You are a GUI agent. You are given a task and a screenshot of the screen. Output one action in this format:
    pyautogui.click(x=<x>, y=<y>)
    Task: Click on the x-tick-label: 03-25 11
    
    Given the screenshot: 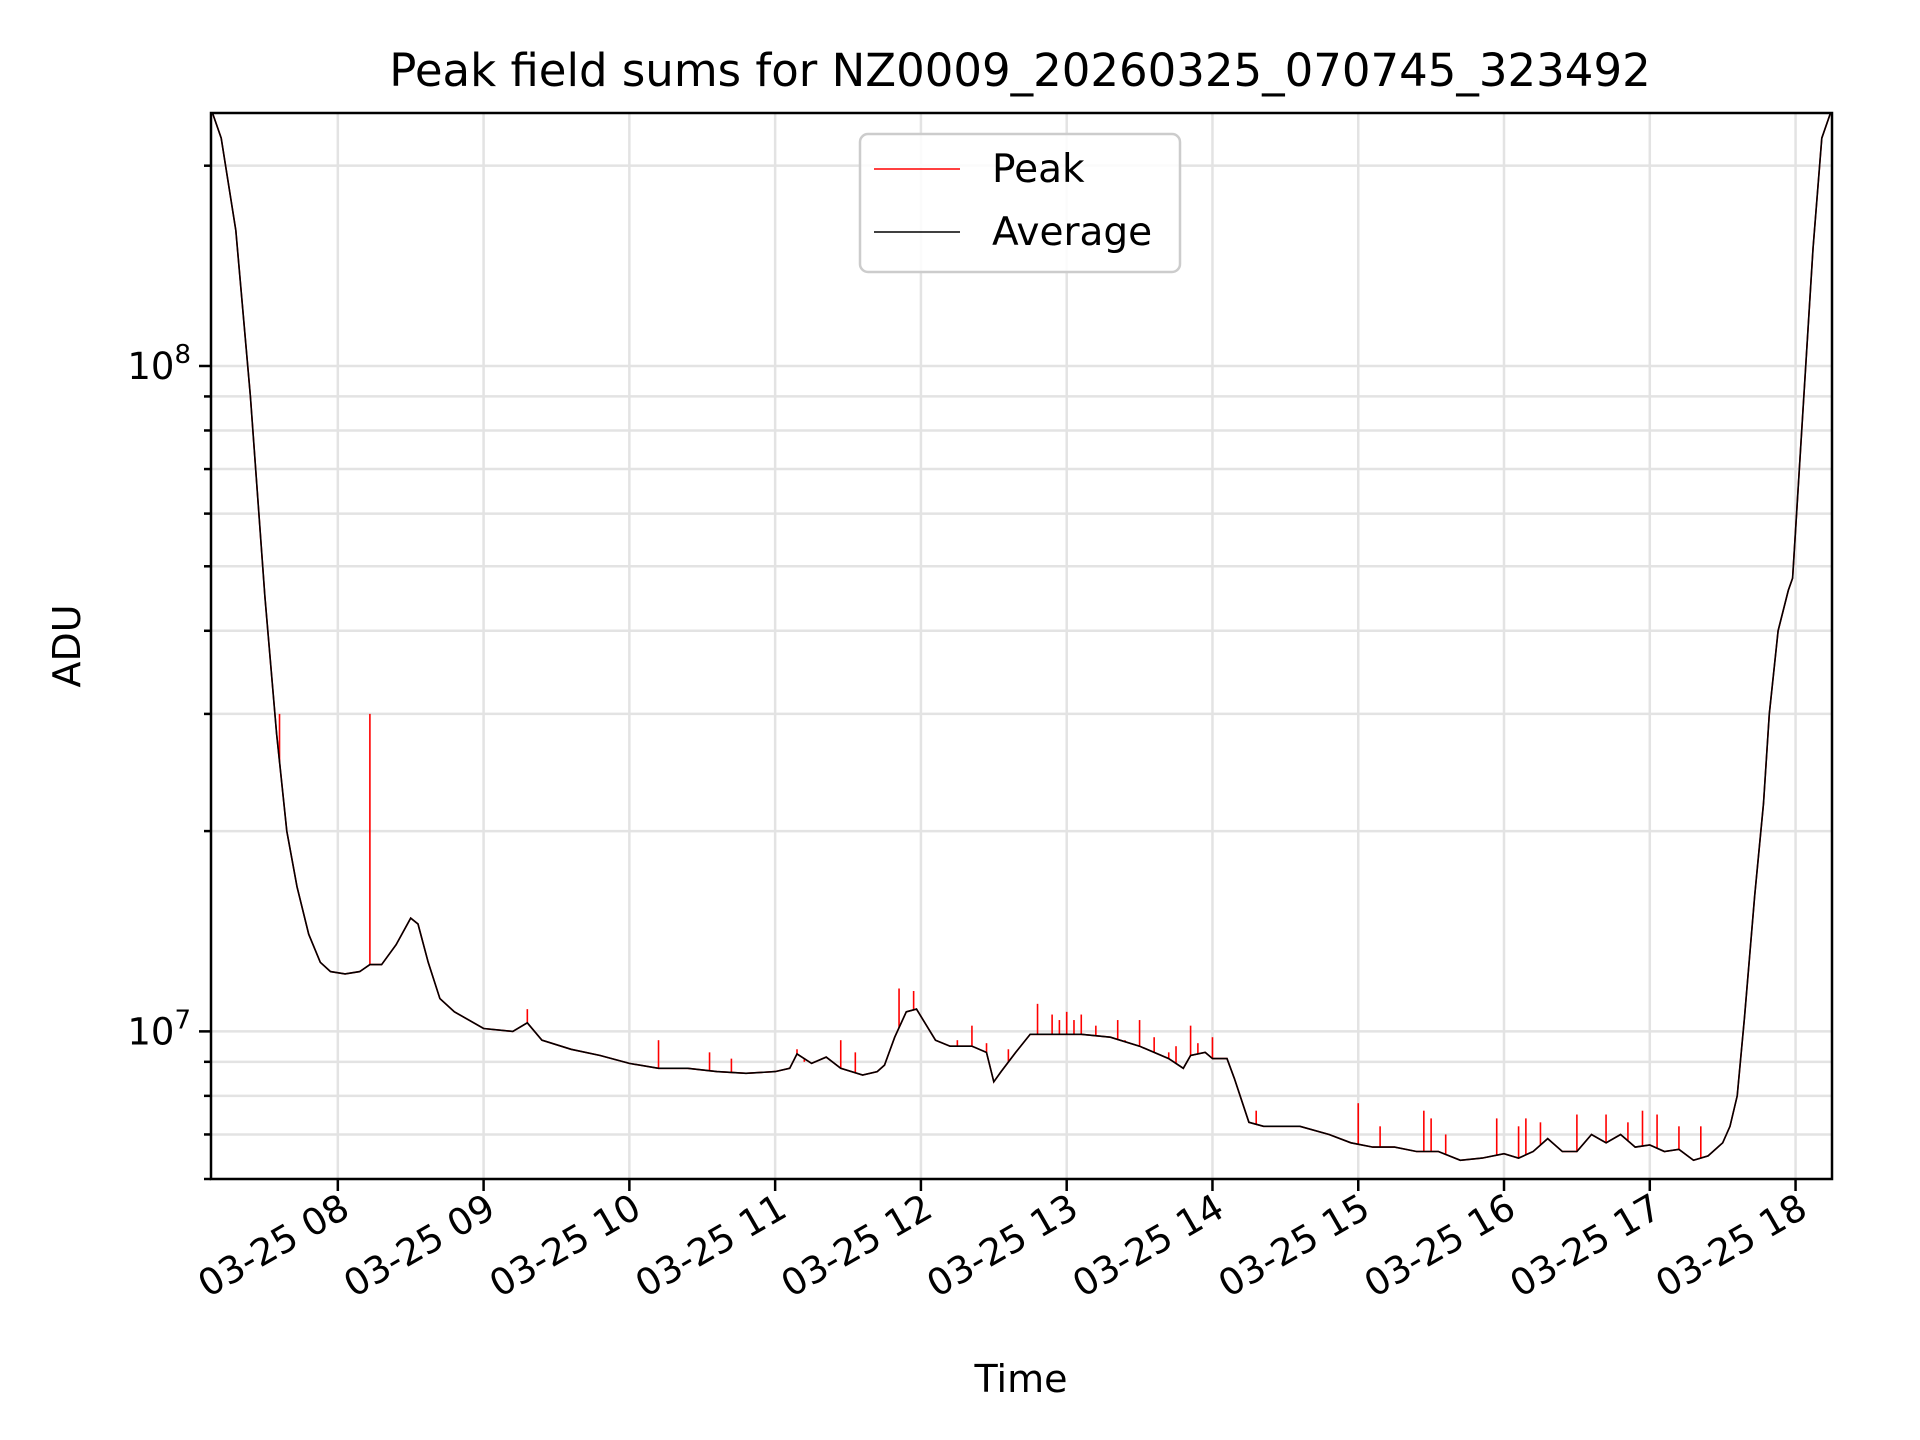 What is the action you would take?
    pyautogui.click(x=711, y=1246)
    